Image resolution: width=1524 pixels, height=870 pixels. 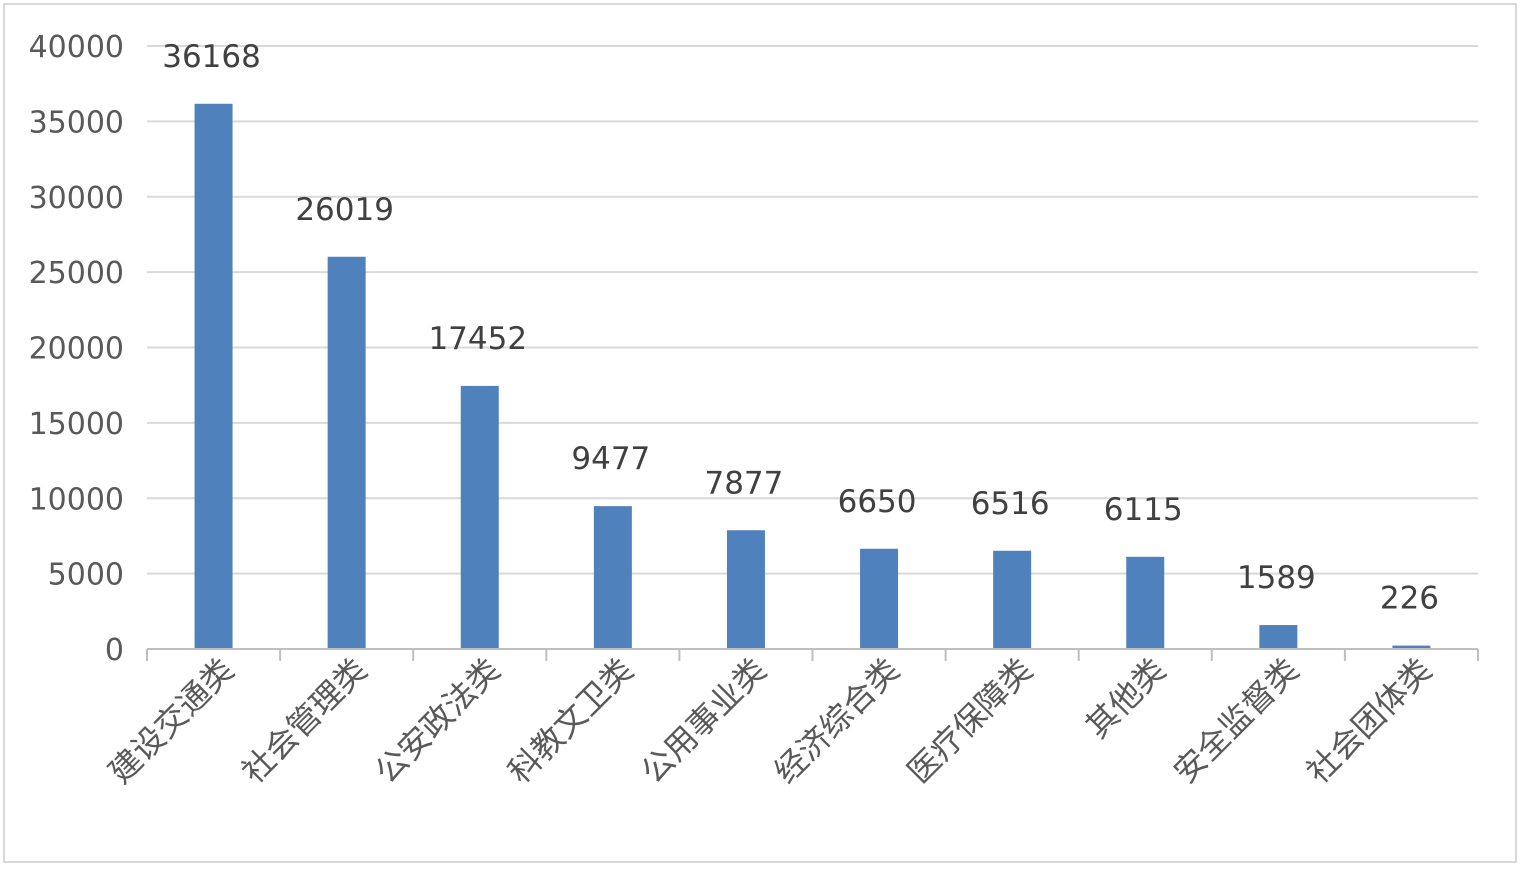 I want to click on data-label: 17452, so click(x=477, y=339).